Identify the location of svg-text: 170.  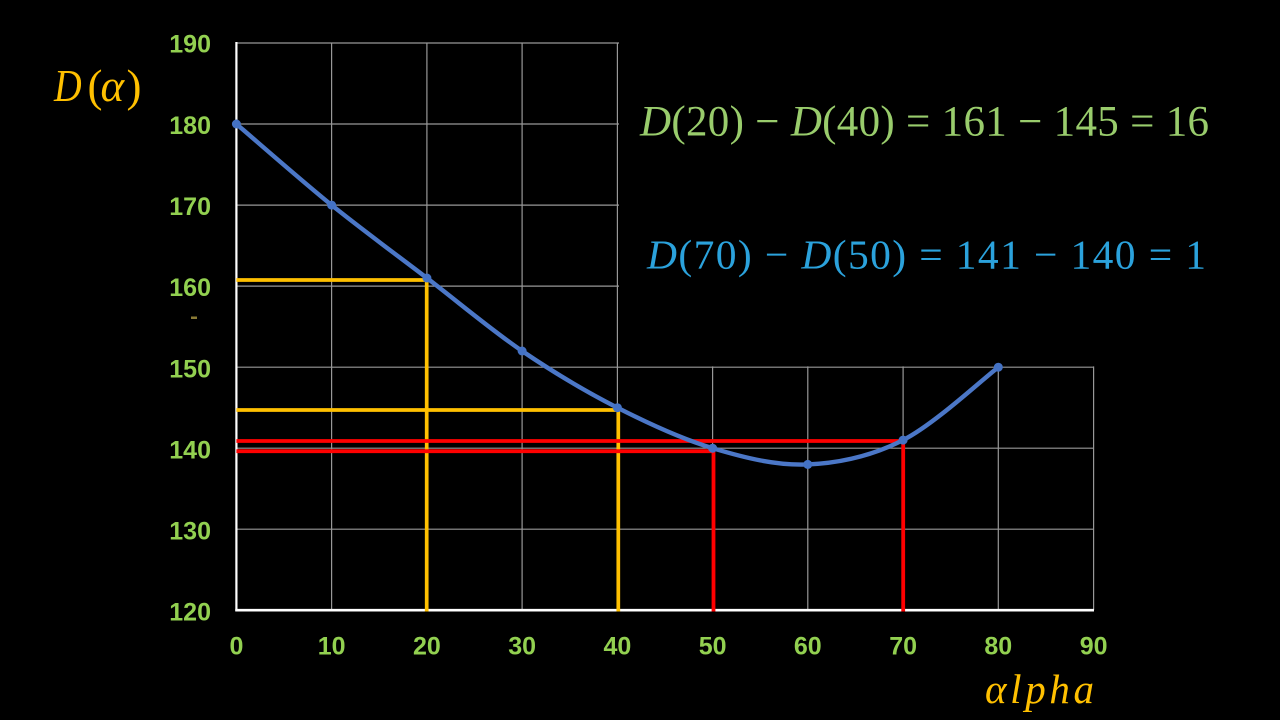
(190, 207).